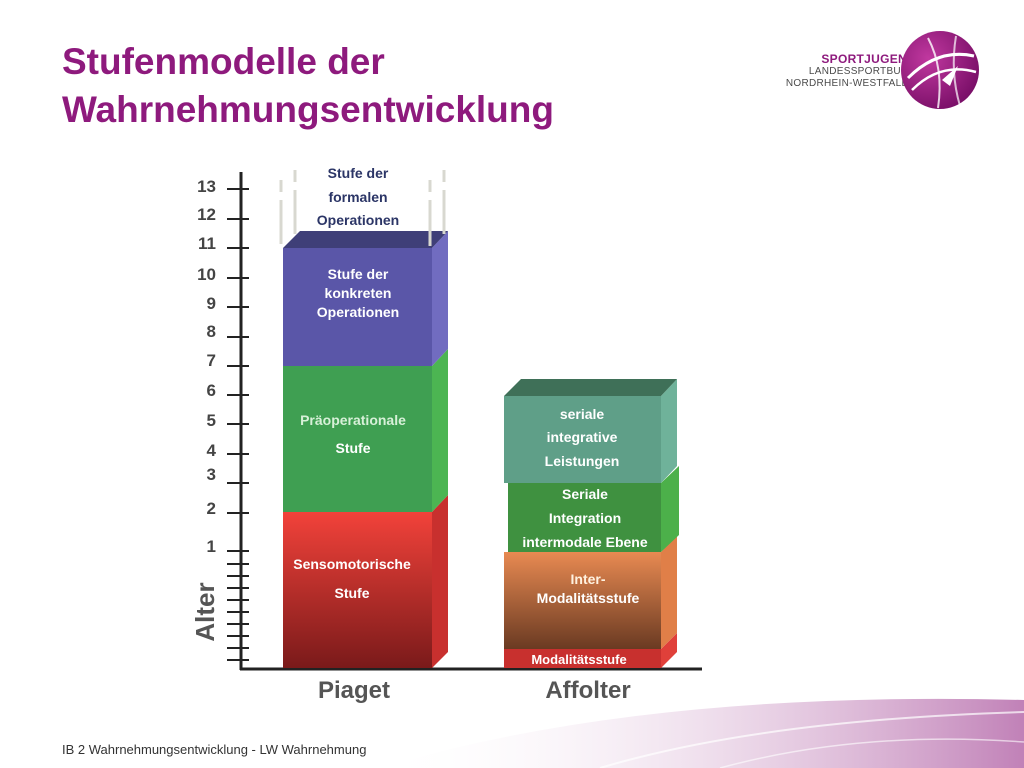 Image resolution: width=1024 pixels, height=768 pixels. What do you see at coordinates (206, 186) in the screenshot?
I see `tick-13: 13` at bounding box center [206, 186].